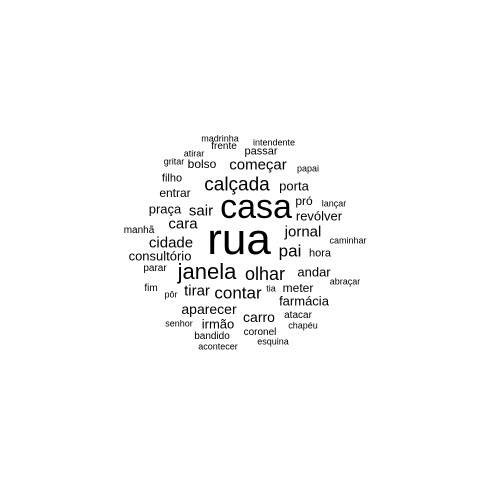  Describe the element at coordinates (207, 271) in the screenshot. I see `word-janela: janela` at that location.